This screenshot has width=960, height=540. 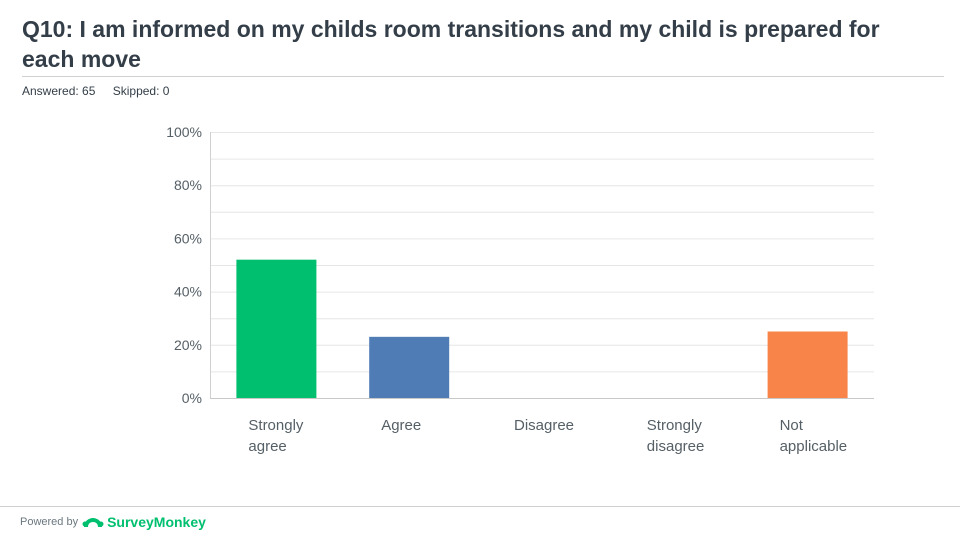 What do you see at coordinates (676, 436) in the screenshot?
I see `x-tick-label: Strongly disagree` at bounding box center [676, 436].